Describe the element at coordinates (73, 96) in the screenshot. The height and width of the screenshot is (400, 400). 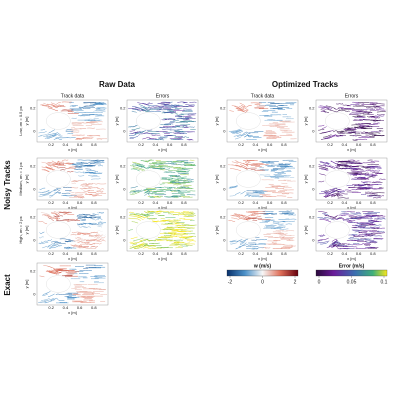
I see `column-header: Track data` at that location.